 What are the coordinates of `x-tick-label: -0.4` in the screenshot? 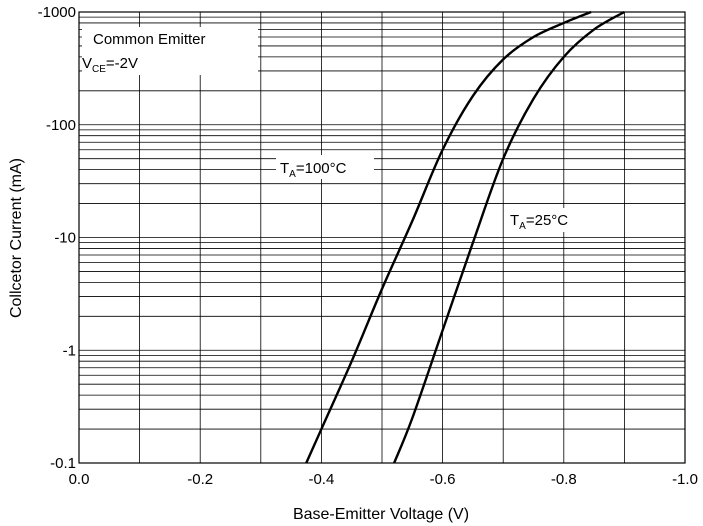 It's located at (321, 479).